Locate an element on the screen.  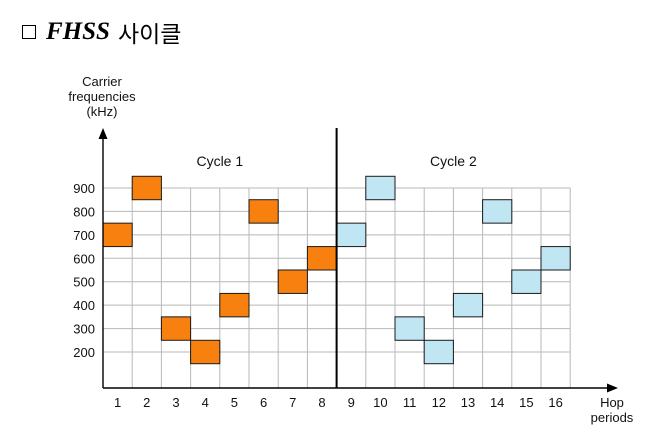
x-tick-label: 2 is located at coordinates (146, 402).